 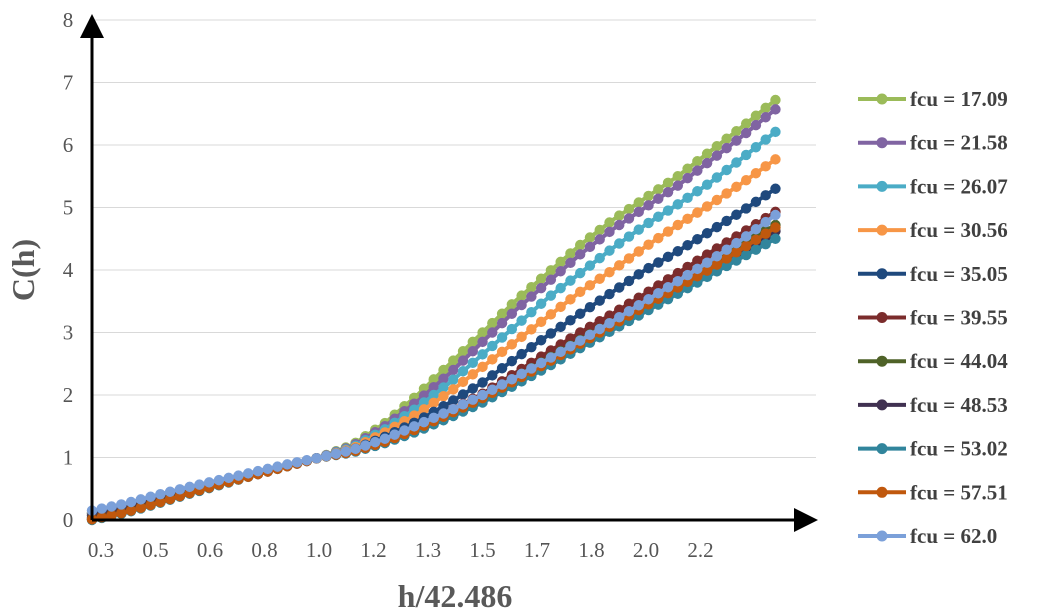 What do you see at coordinates (482, 550) in the screenshot?
I see `x-tick-label: 1.5` at bounding box center [482, 550].